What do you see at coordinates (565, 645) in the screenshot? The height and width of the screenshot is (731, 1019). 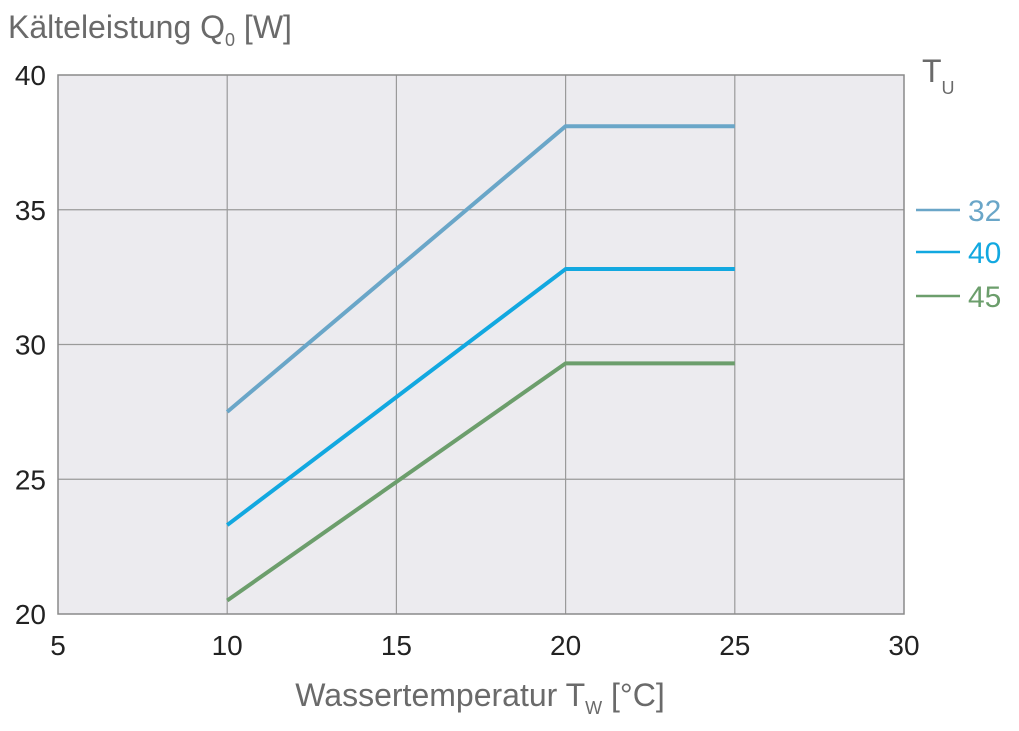 I see `x-tick-label: 20` at bounding box center [565, 645].